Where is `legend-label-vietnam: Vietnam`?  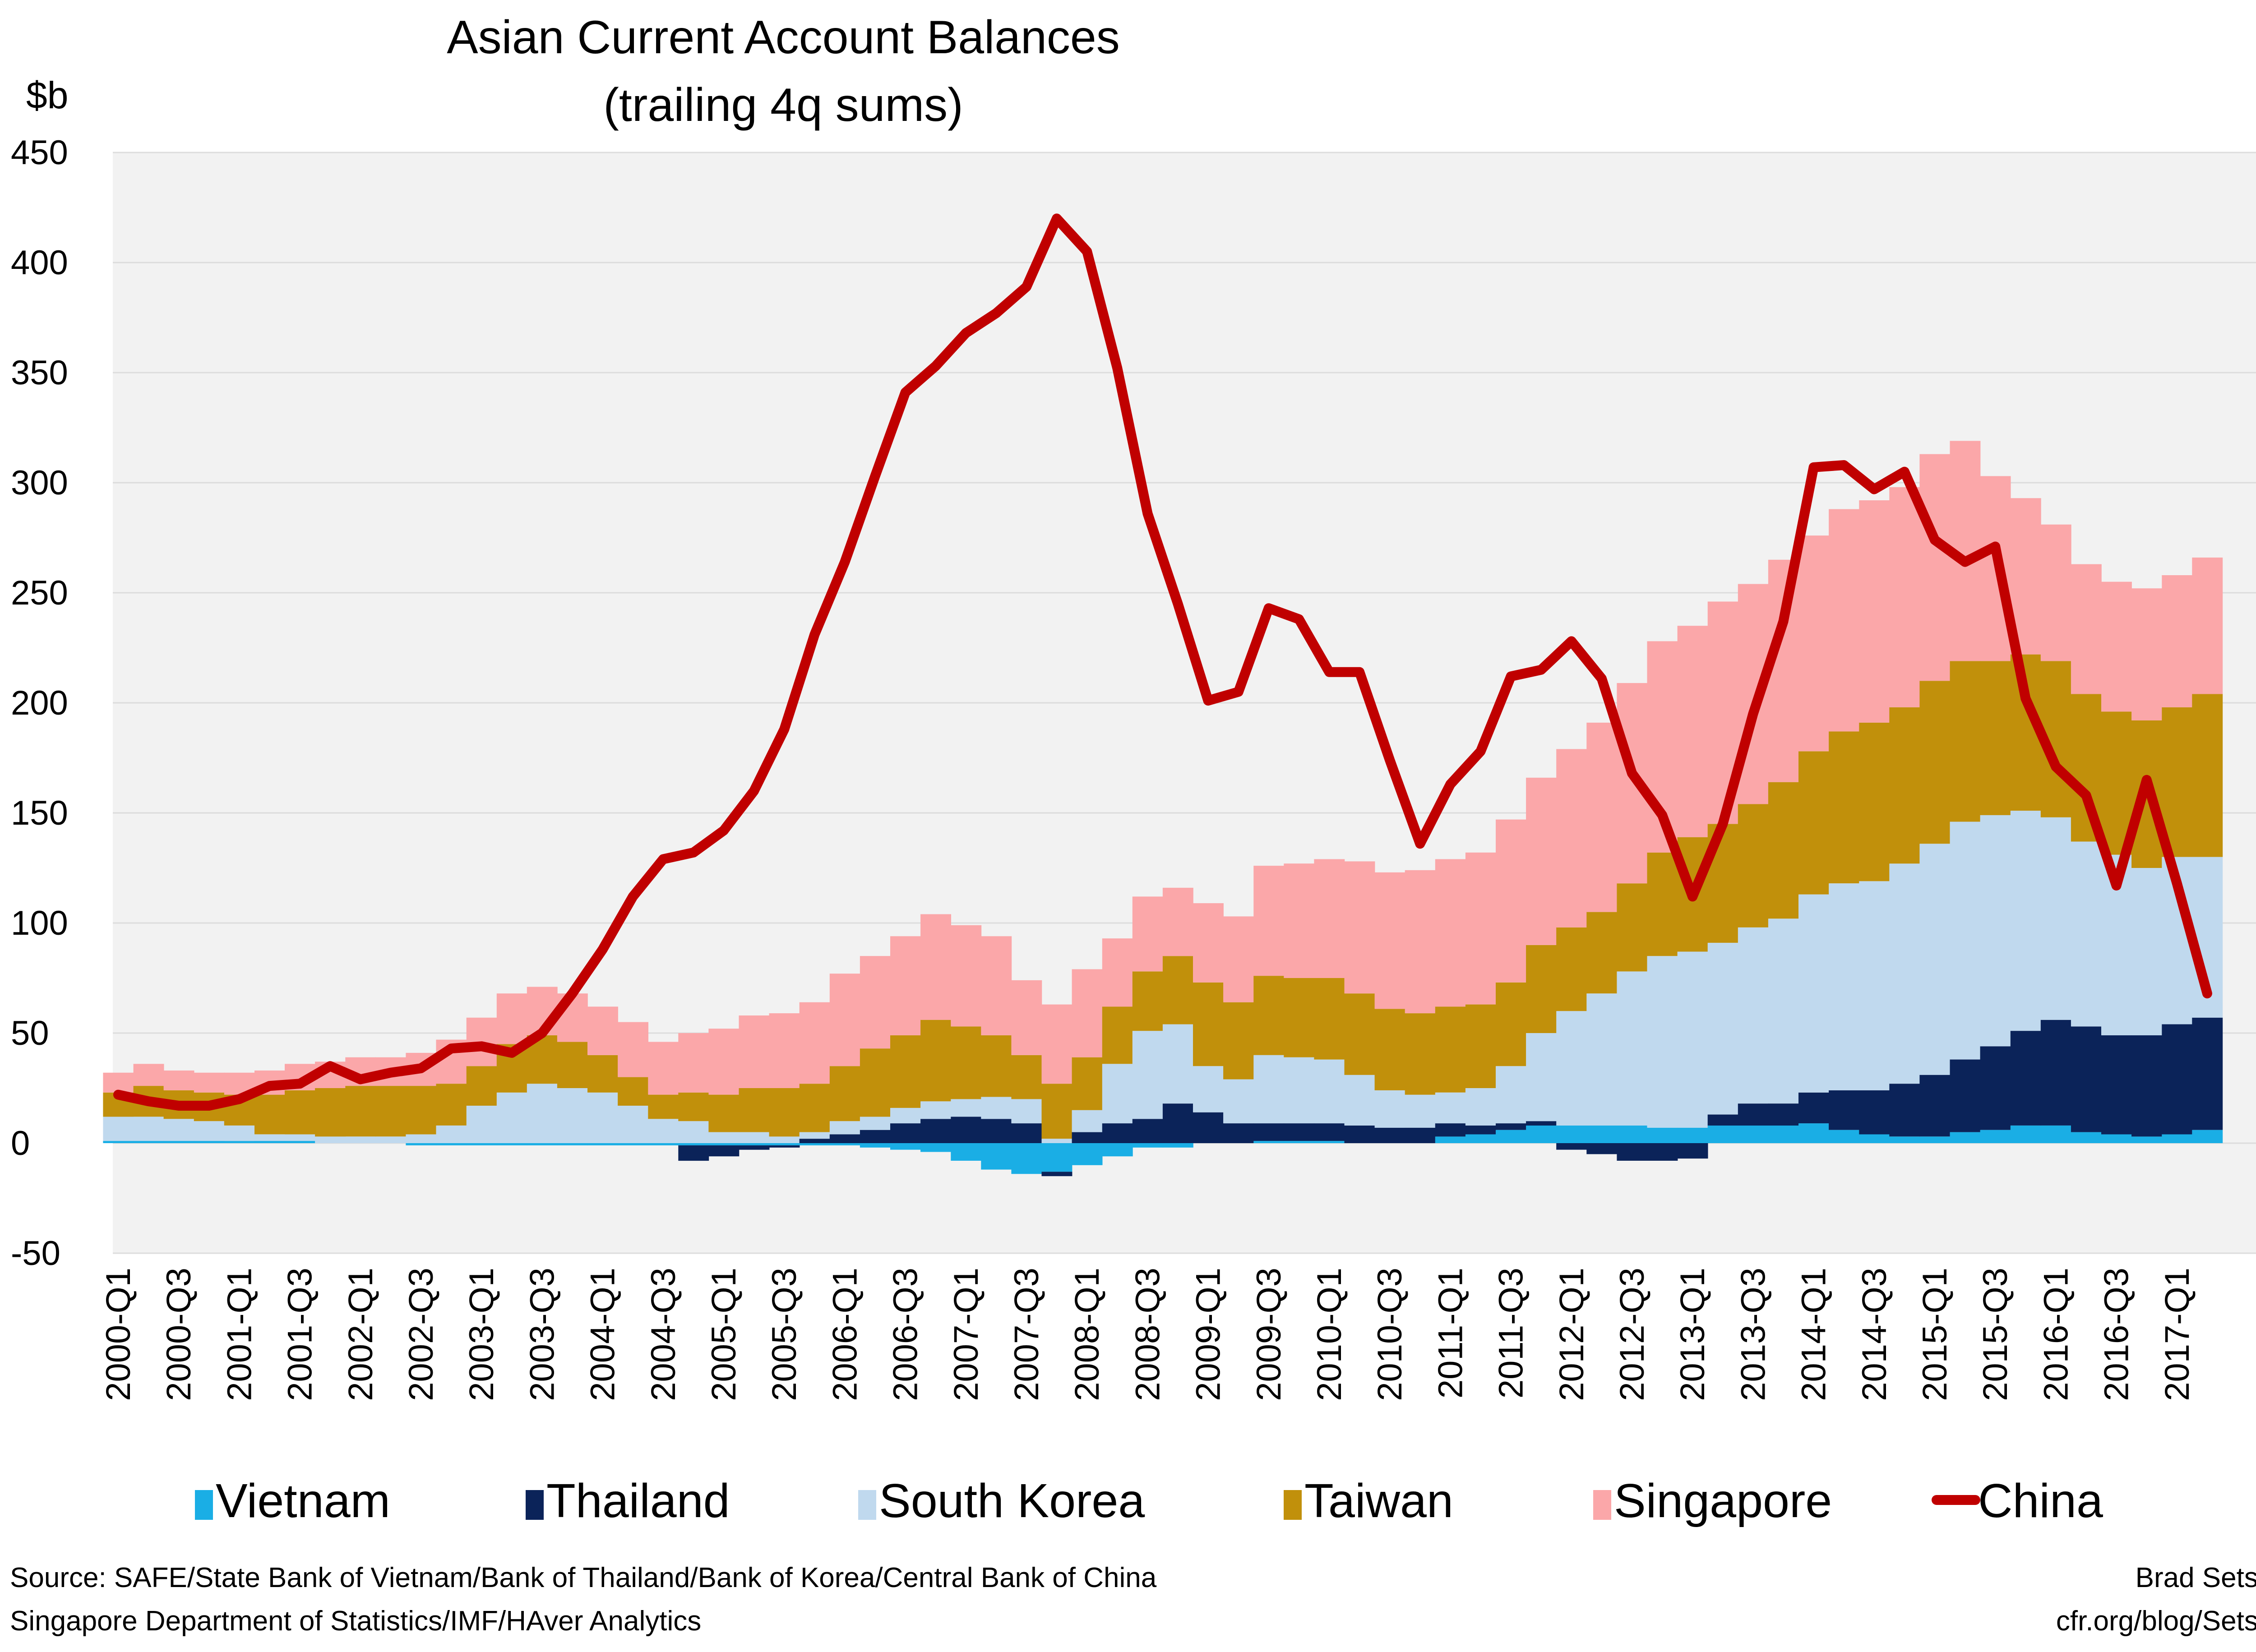
legend-label-vietnam: Vietnam is located at coordinates (303, 1500).